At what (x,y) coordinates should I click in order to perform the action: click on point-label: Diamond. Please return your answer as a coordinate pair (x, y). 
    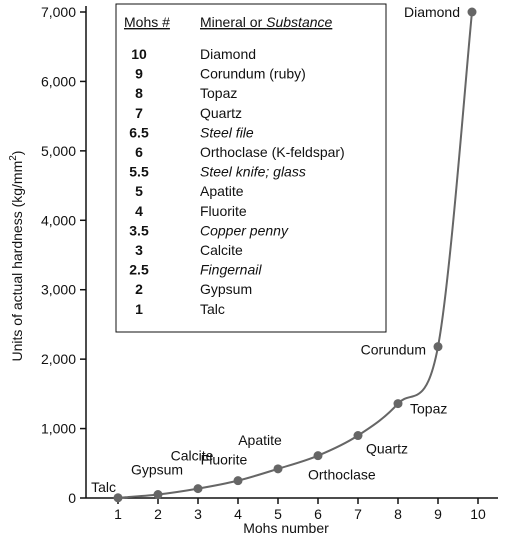
    Looking at the image, I should click on (432, 12).